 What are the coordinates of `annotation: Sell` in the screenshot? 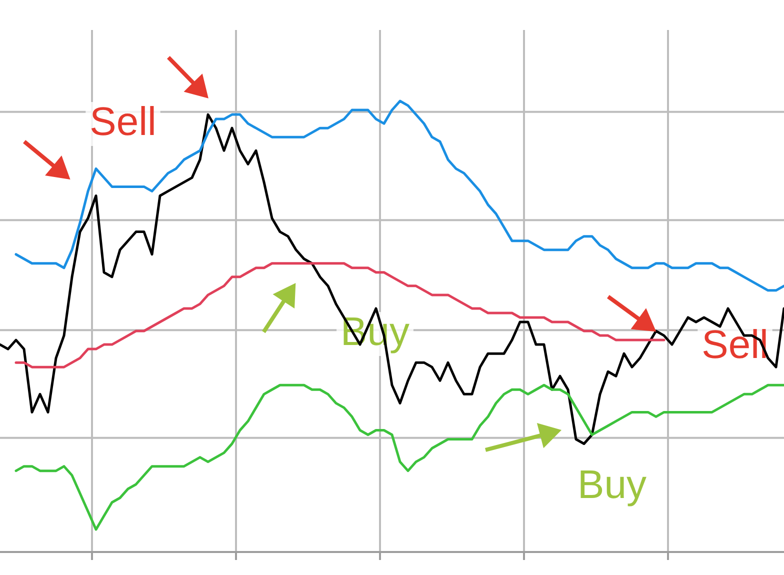 It's located at (123, 122).